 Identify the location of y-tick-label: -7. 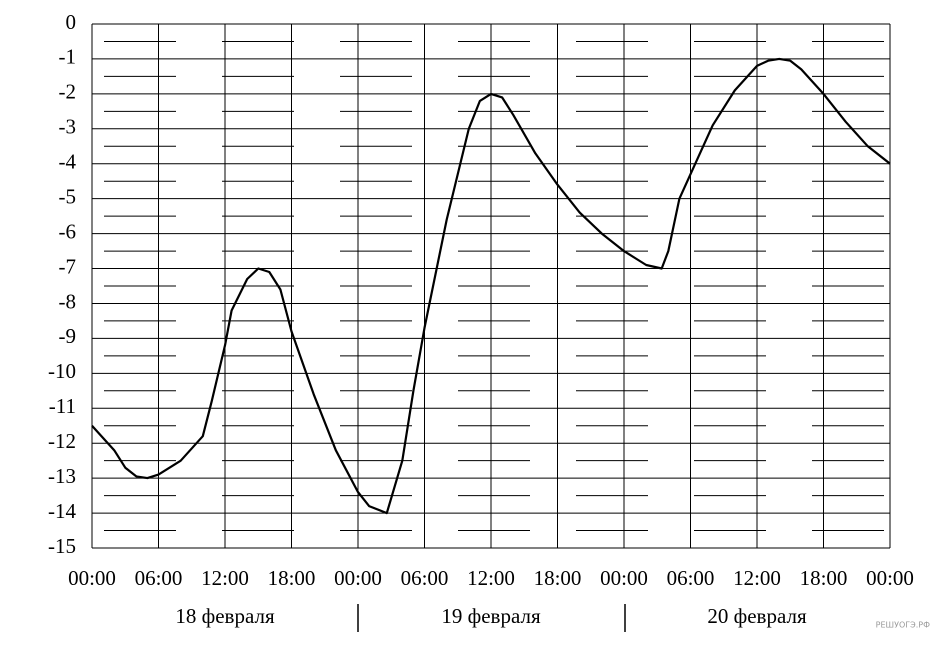
(68, 266).